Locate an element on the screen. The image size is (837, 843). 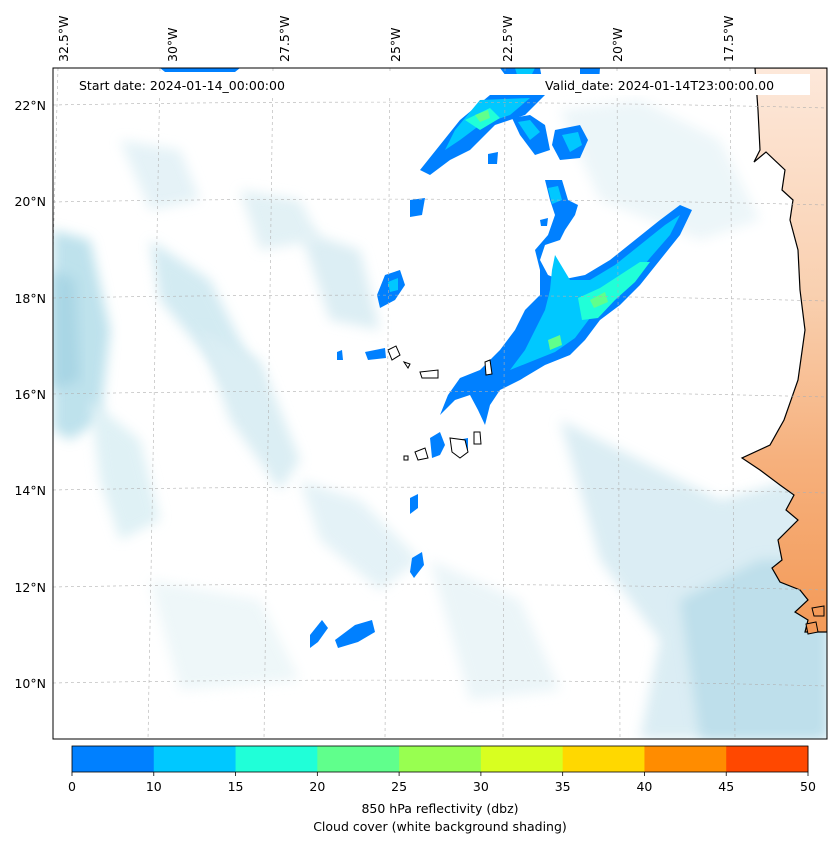
colorbar-tick-label: 20 is located at coordinates (317, 786).